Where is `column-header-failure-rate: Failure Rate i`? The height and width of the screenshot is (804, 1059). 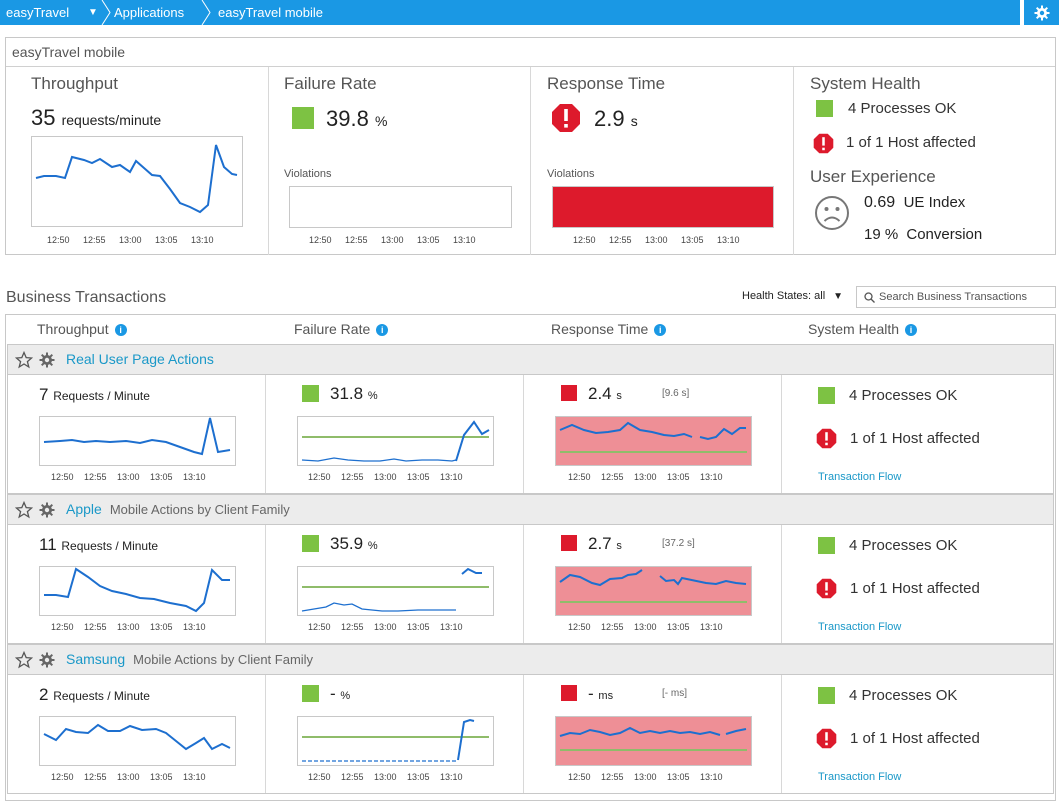
column-header-failure-rate: Failure Rate i is located at coordinates (341, 329).